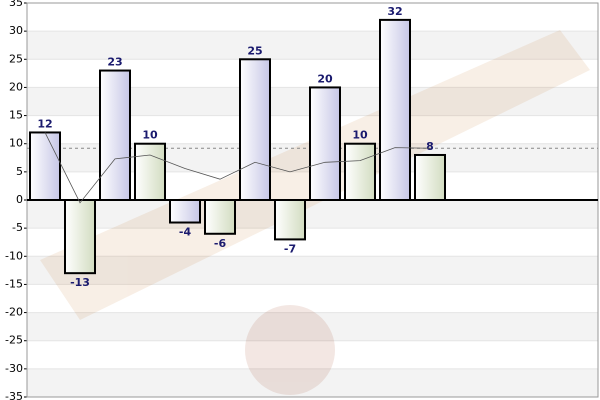 The image size is (600, 400). Describe the element at coordinates (14, 312) in the screenshot. I see `y-tick-label: -20` at that location.